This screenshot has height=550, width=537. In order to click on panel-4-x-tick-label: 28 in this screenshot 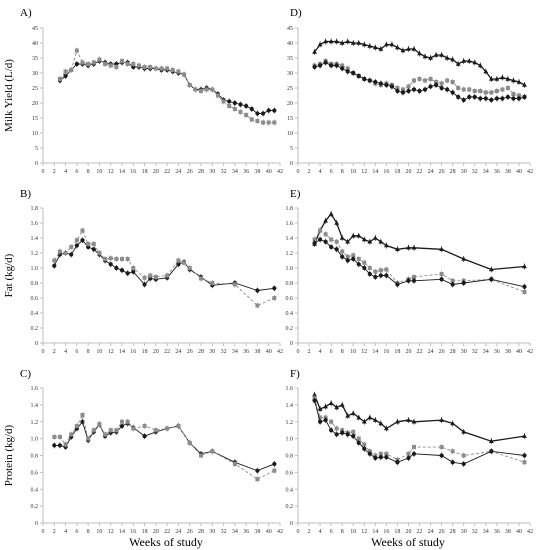, I will do `click(453, 352)`.